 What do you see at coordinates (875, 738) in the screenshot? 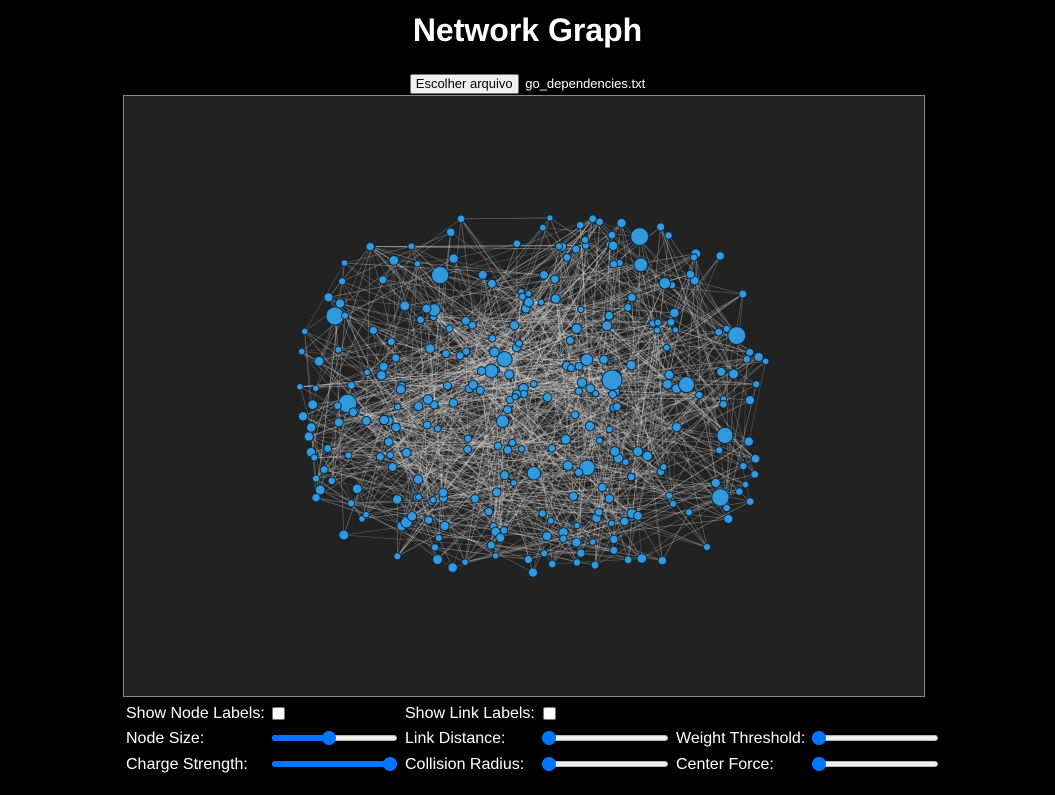
I see `weight-threshold-slider` at bounding box center [875, 738].